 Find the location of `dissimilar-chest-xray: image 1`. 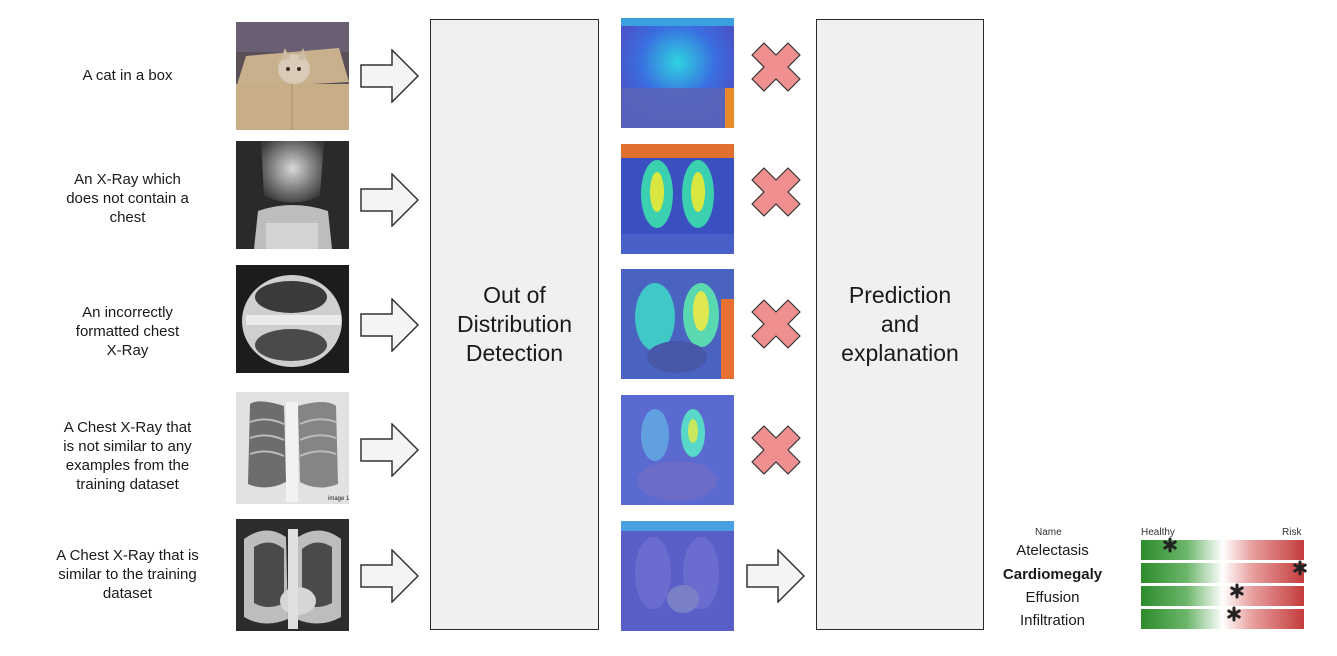

dissimilar-chest-xray: image 1 is located at coordinates (292, 448).